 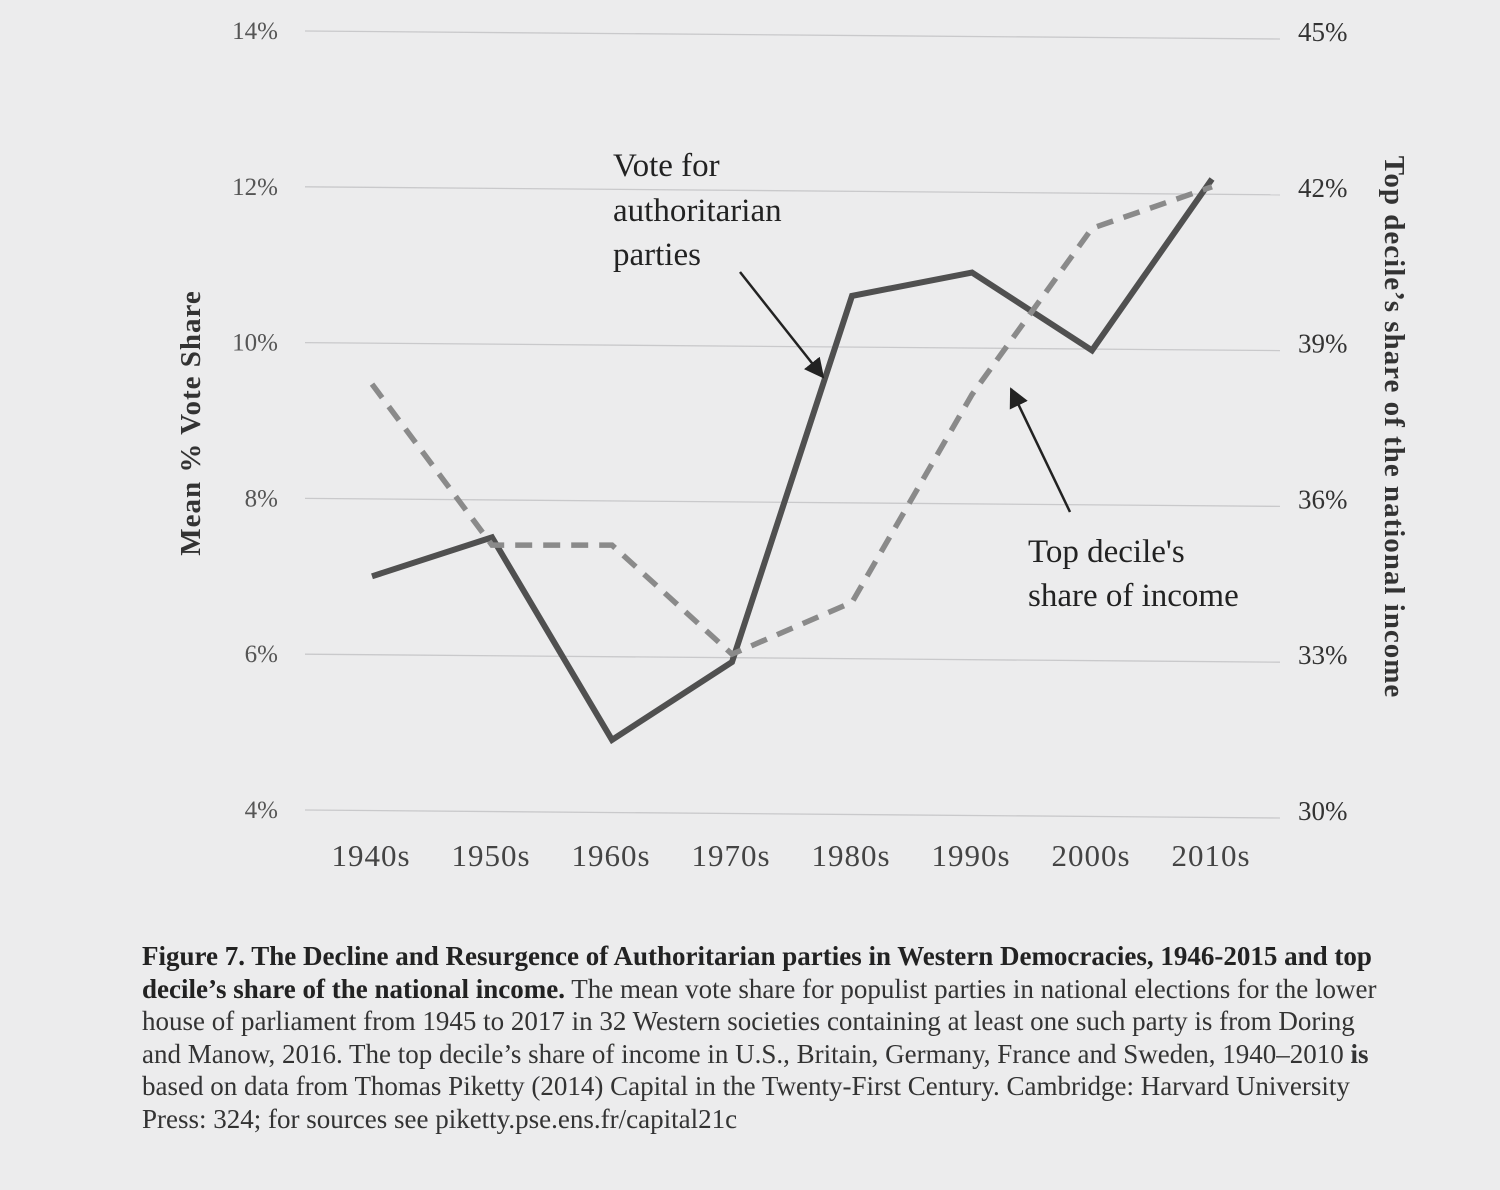 What do you see at coordinates (610, 855) in the screenshot?
I see `x-tick-label: 1960s` at bounding box center [610, 855].